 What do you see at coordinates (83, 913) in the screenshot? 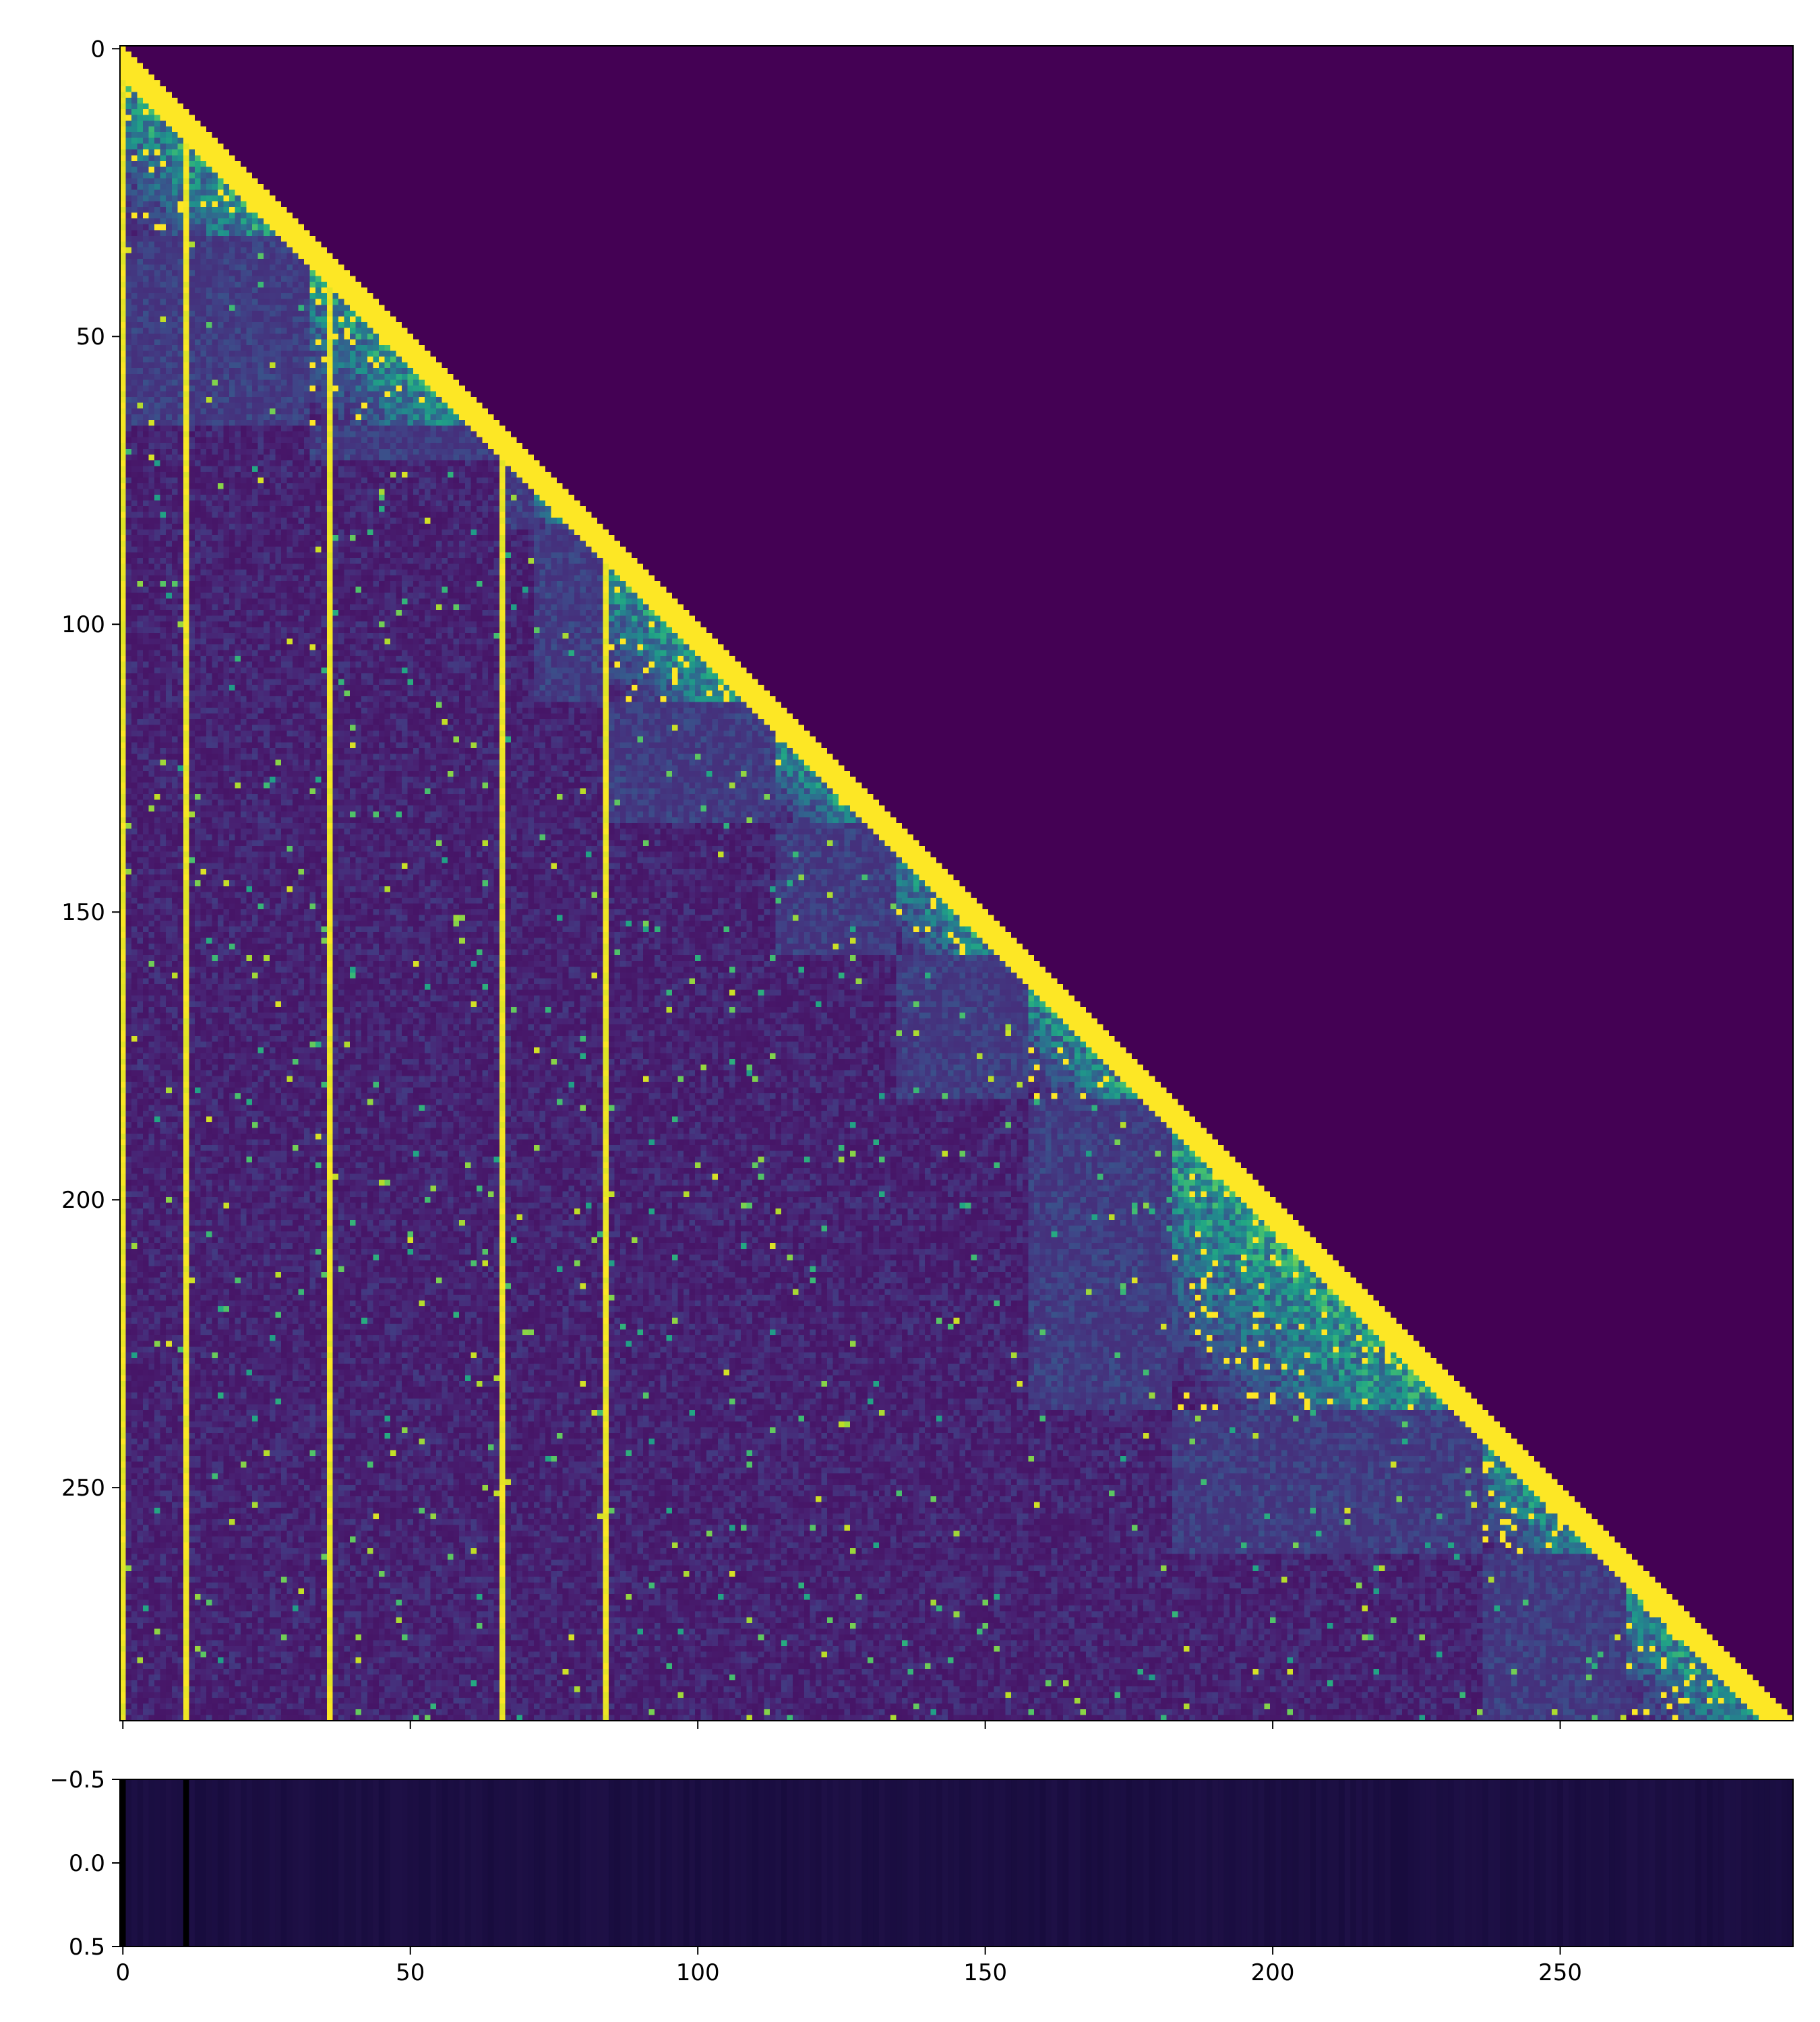
I see `y-tick-label: 150` at bounding box center [83, 913].